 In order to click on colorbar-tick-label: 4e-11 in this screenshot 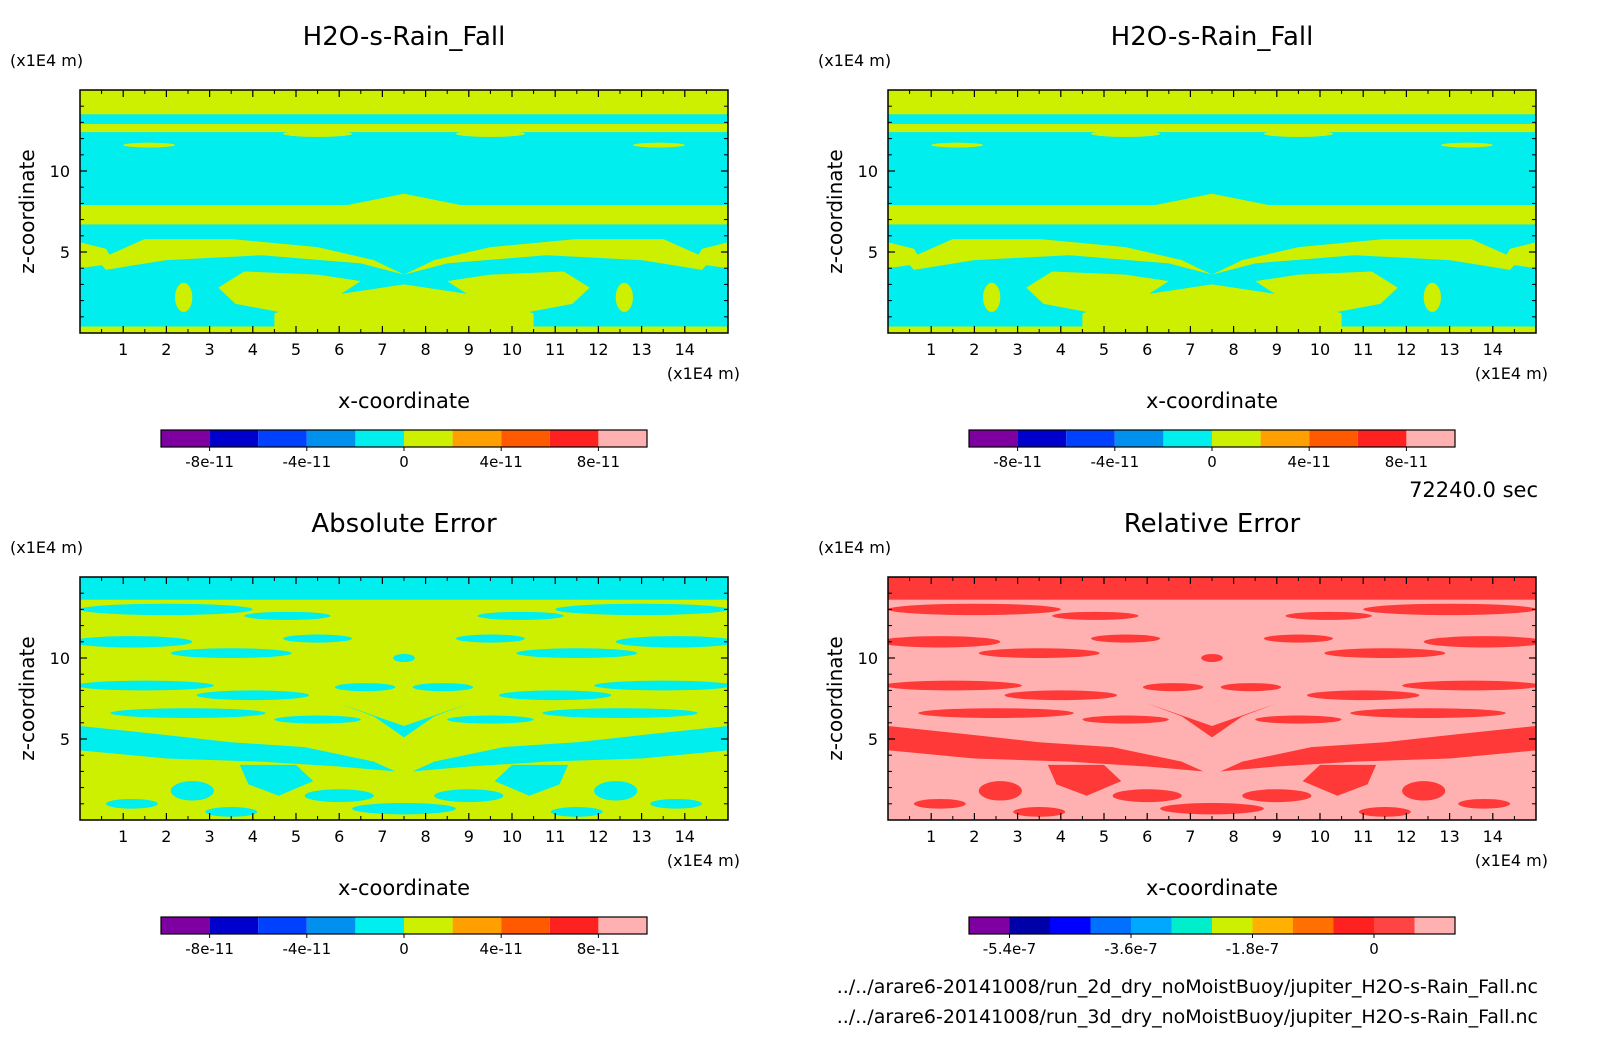, I will do `click(501, 462)`.